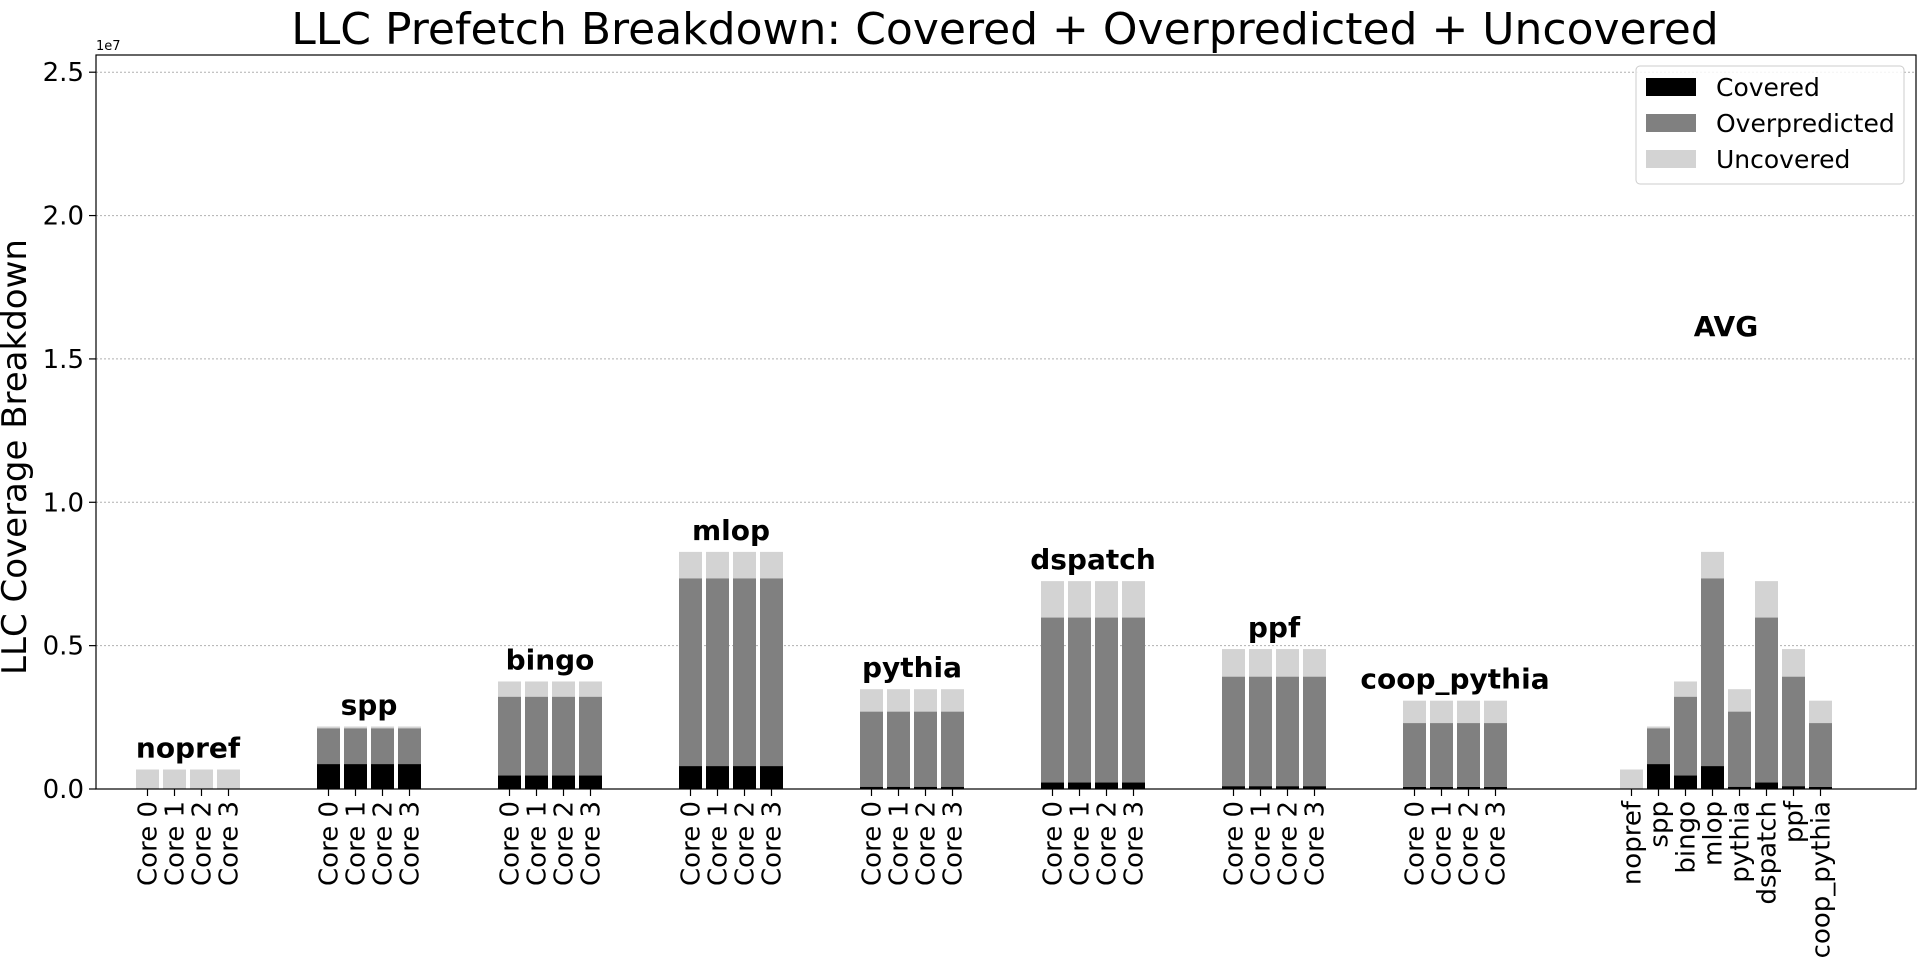 The image size is (1920, 961). Describe the element at coordinates (369, 705) in the screenshot. I see `group-label: spp` at that location.